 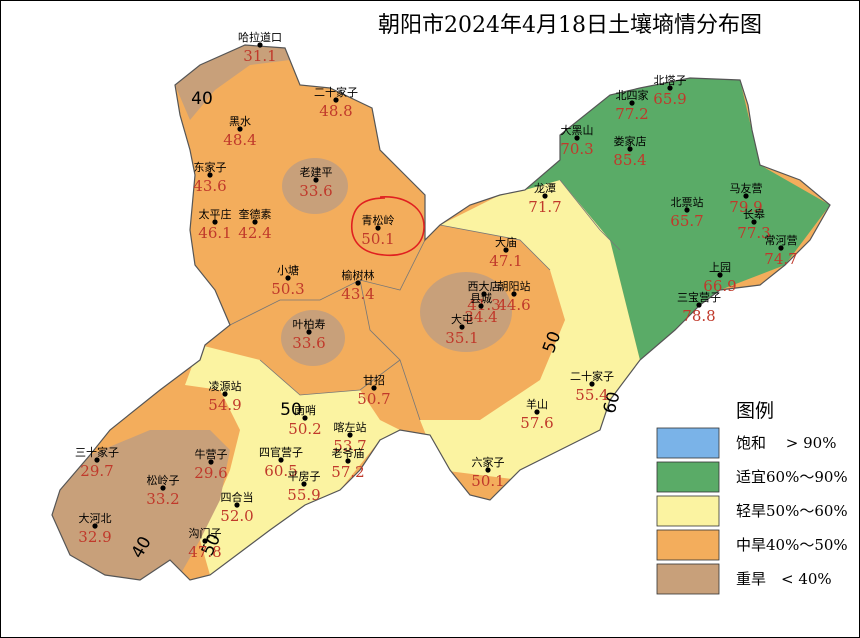 What do you see at coordinates (304, 476) in the screenshot?
I see `station-name: 平房子` at bounding box center [304, 476].